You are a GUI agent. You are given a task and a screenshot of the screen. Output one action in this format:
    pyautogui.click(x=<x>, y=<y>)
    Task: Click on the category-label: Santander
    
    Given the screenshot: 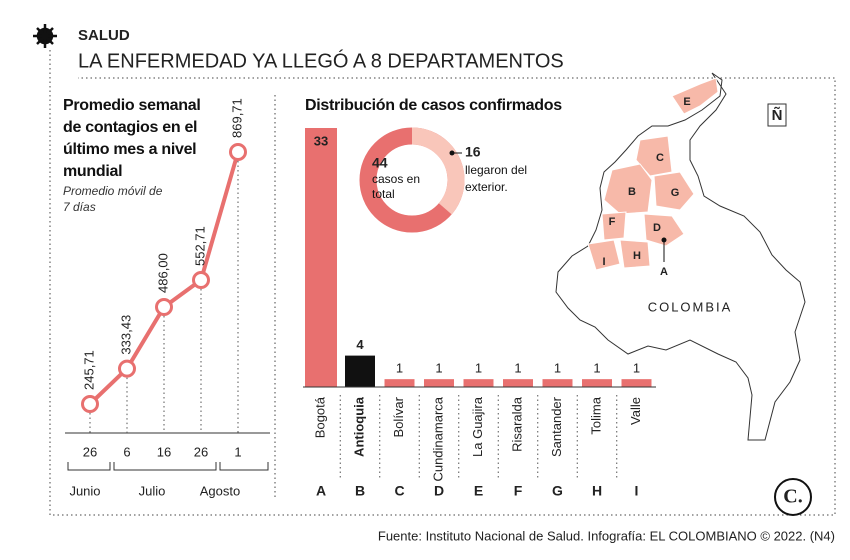 What is the action you would take?
    pyautogui.click(x=556, y=426)
    